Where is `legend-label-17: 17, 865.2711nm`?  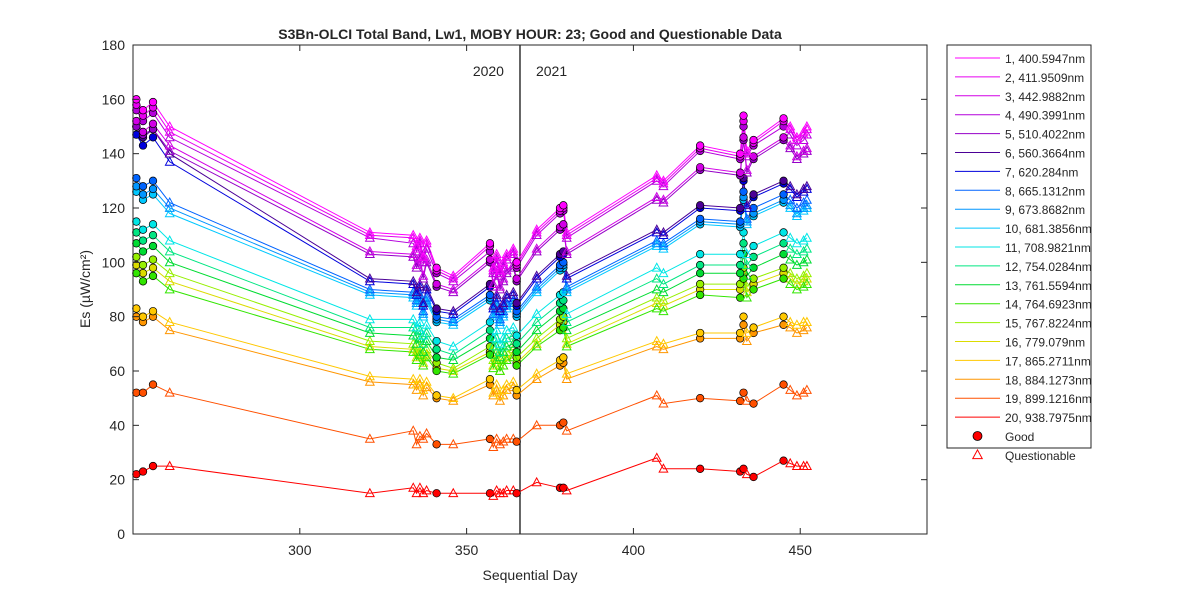 legend-label-17: 17, 865.2711nm is located at coordinates (1048, 361).